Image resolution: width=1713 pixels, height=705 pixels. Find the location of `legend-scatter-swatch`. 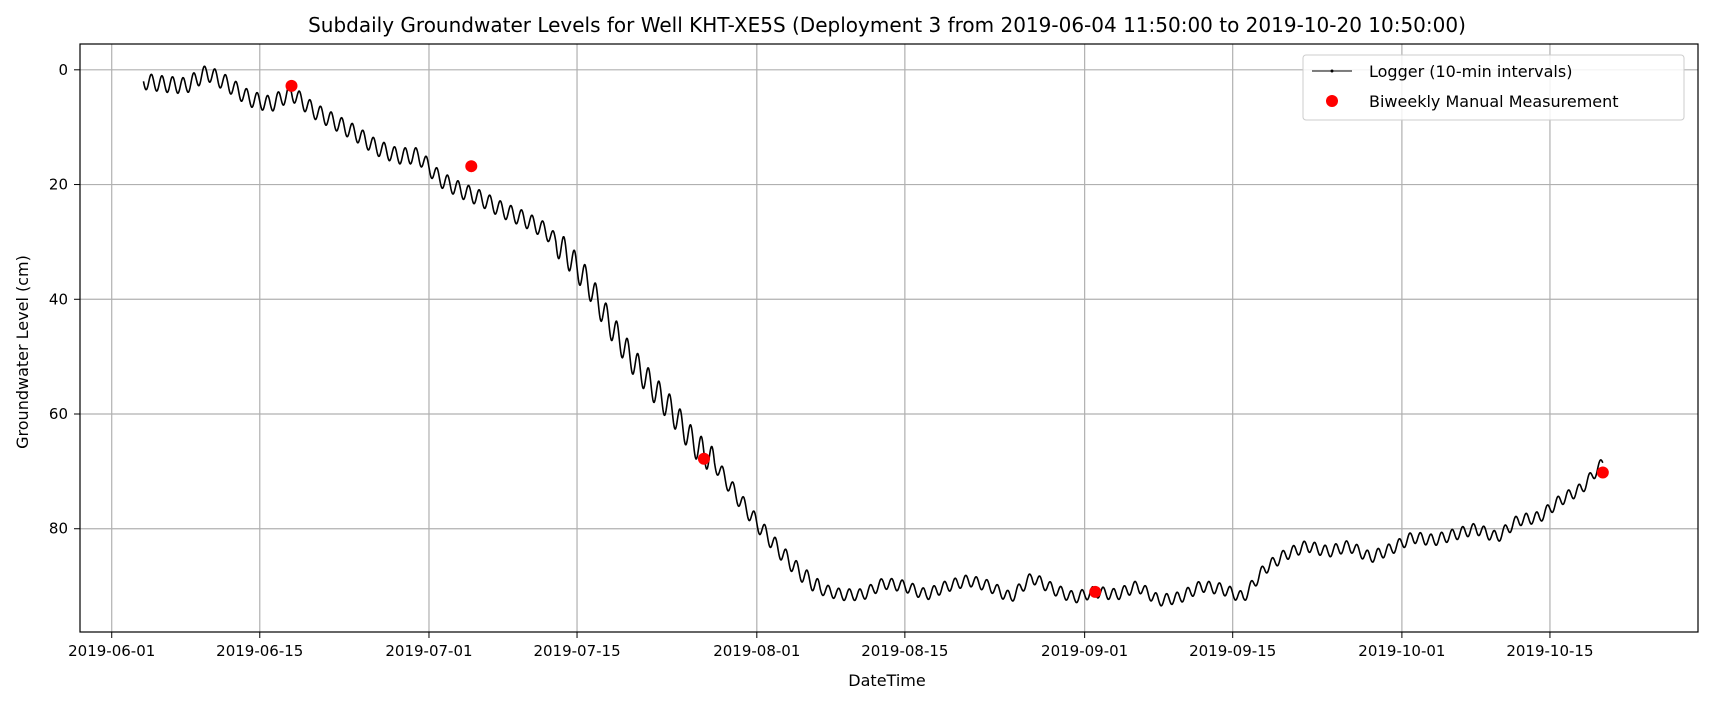

legend-scatter-swatch is located at coordinates (1332, 101).